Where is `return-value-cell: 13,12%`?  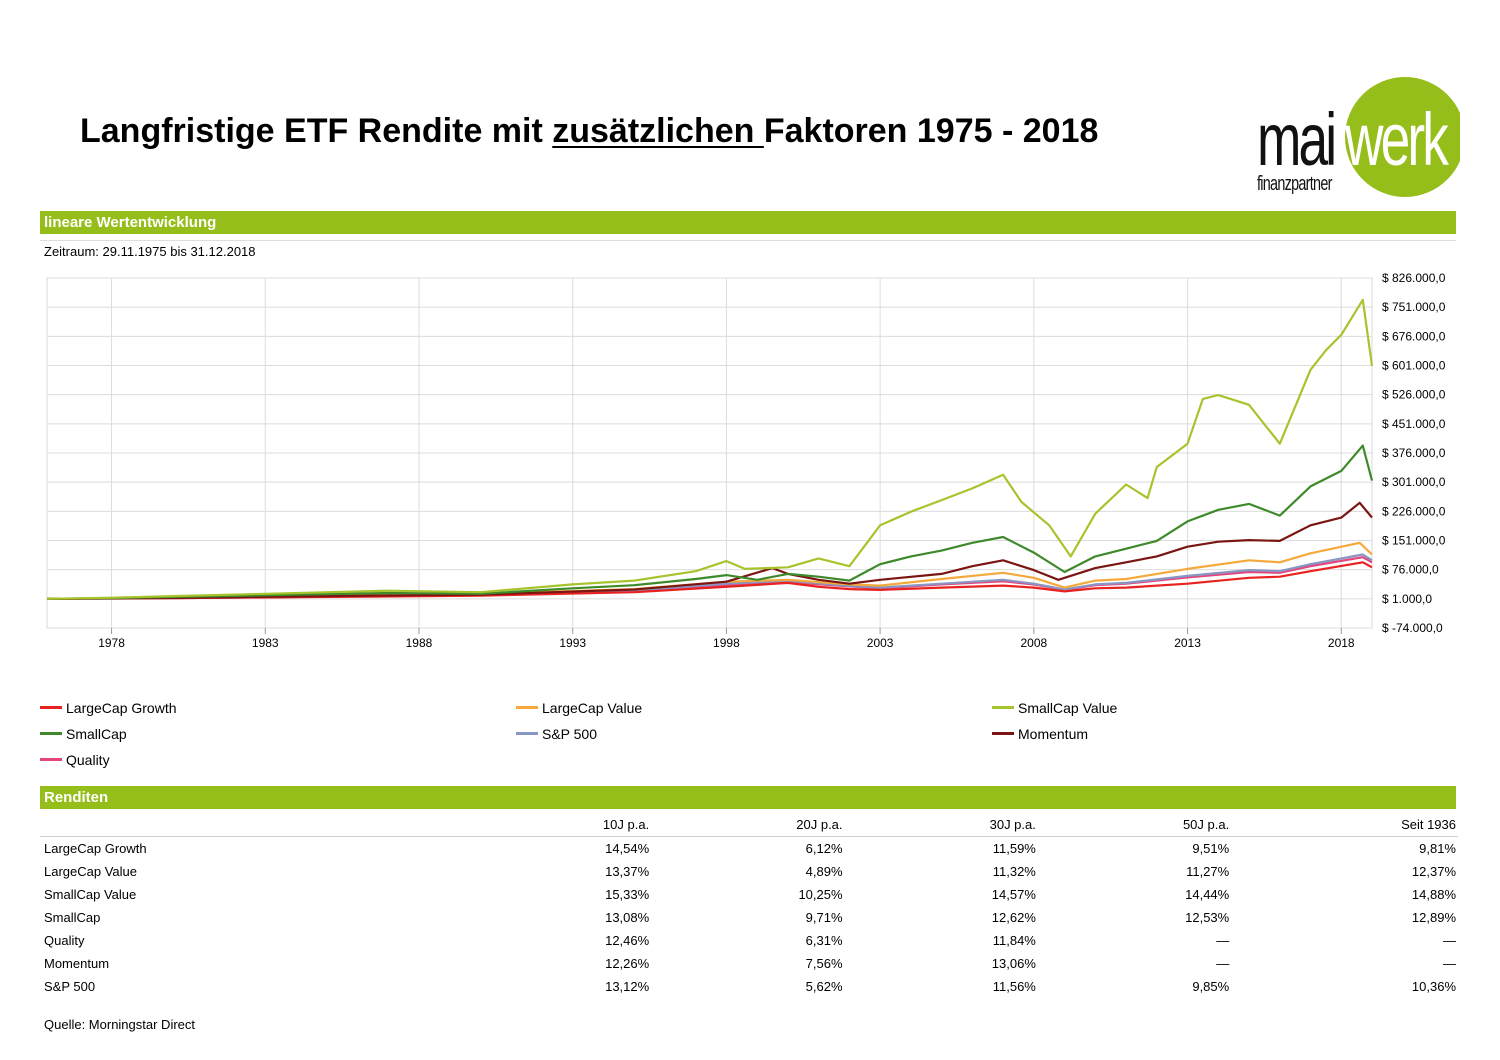 return-value-cell: 13,12% is located at coordinates (627, 986).